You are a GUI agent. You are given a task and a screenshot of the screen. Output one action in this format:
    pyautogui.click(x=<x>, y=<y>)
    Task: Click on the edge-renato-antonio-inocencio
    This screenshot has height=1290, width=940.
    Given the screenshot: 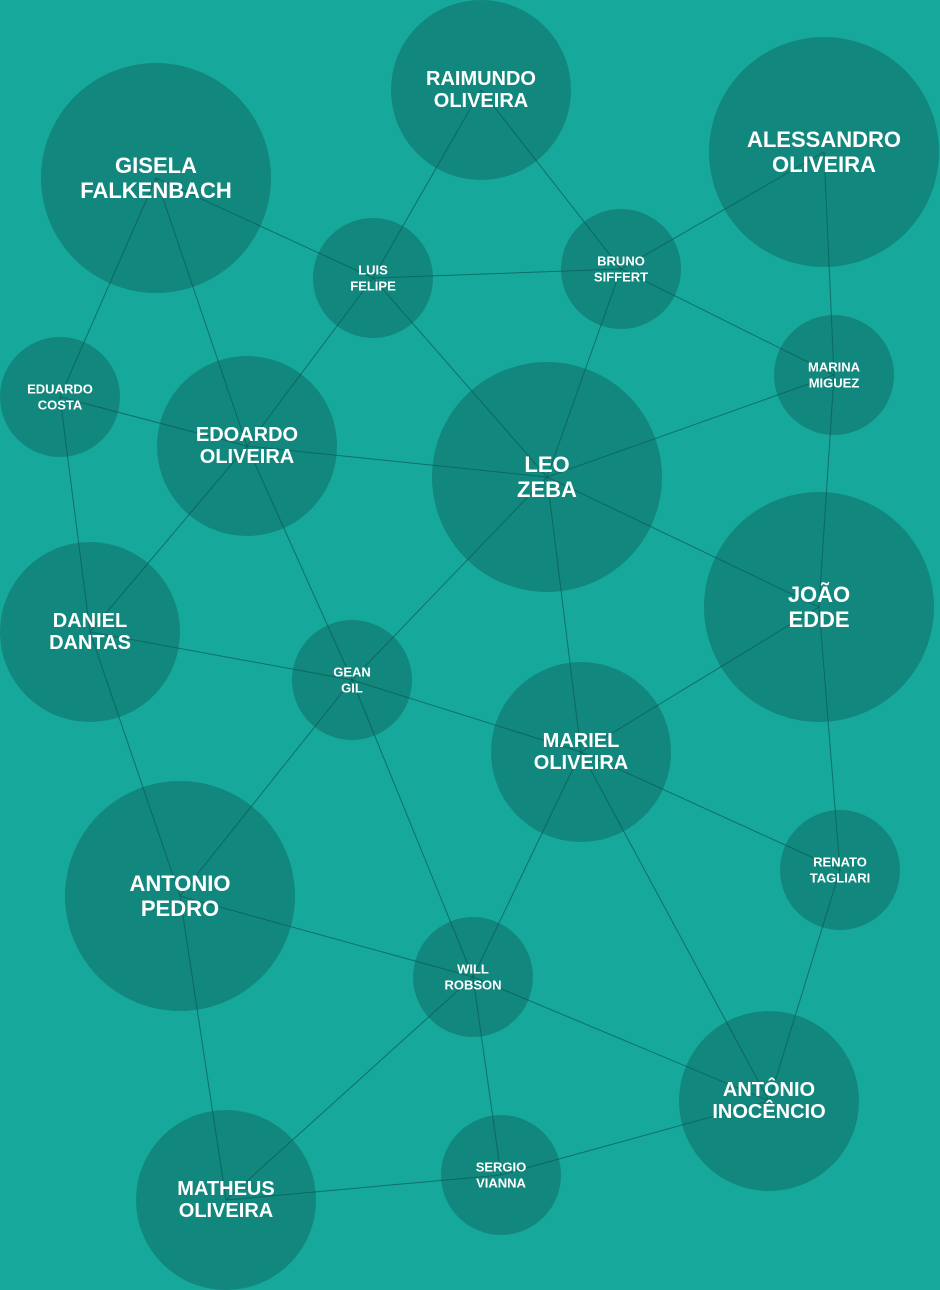 What is the action you would take?
    pyautogui.click(x=804, y=985)
    